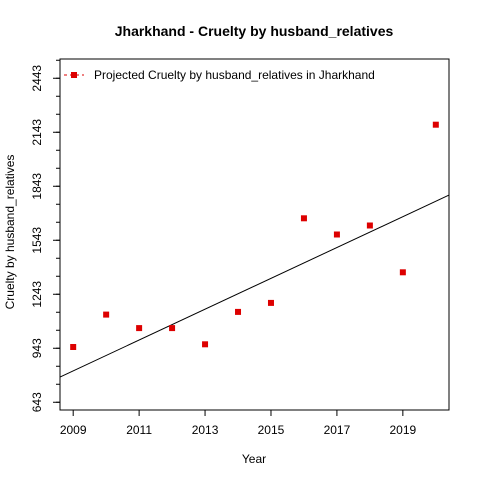  I want to click on y-tick-label: 643, so click(37, 402).